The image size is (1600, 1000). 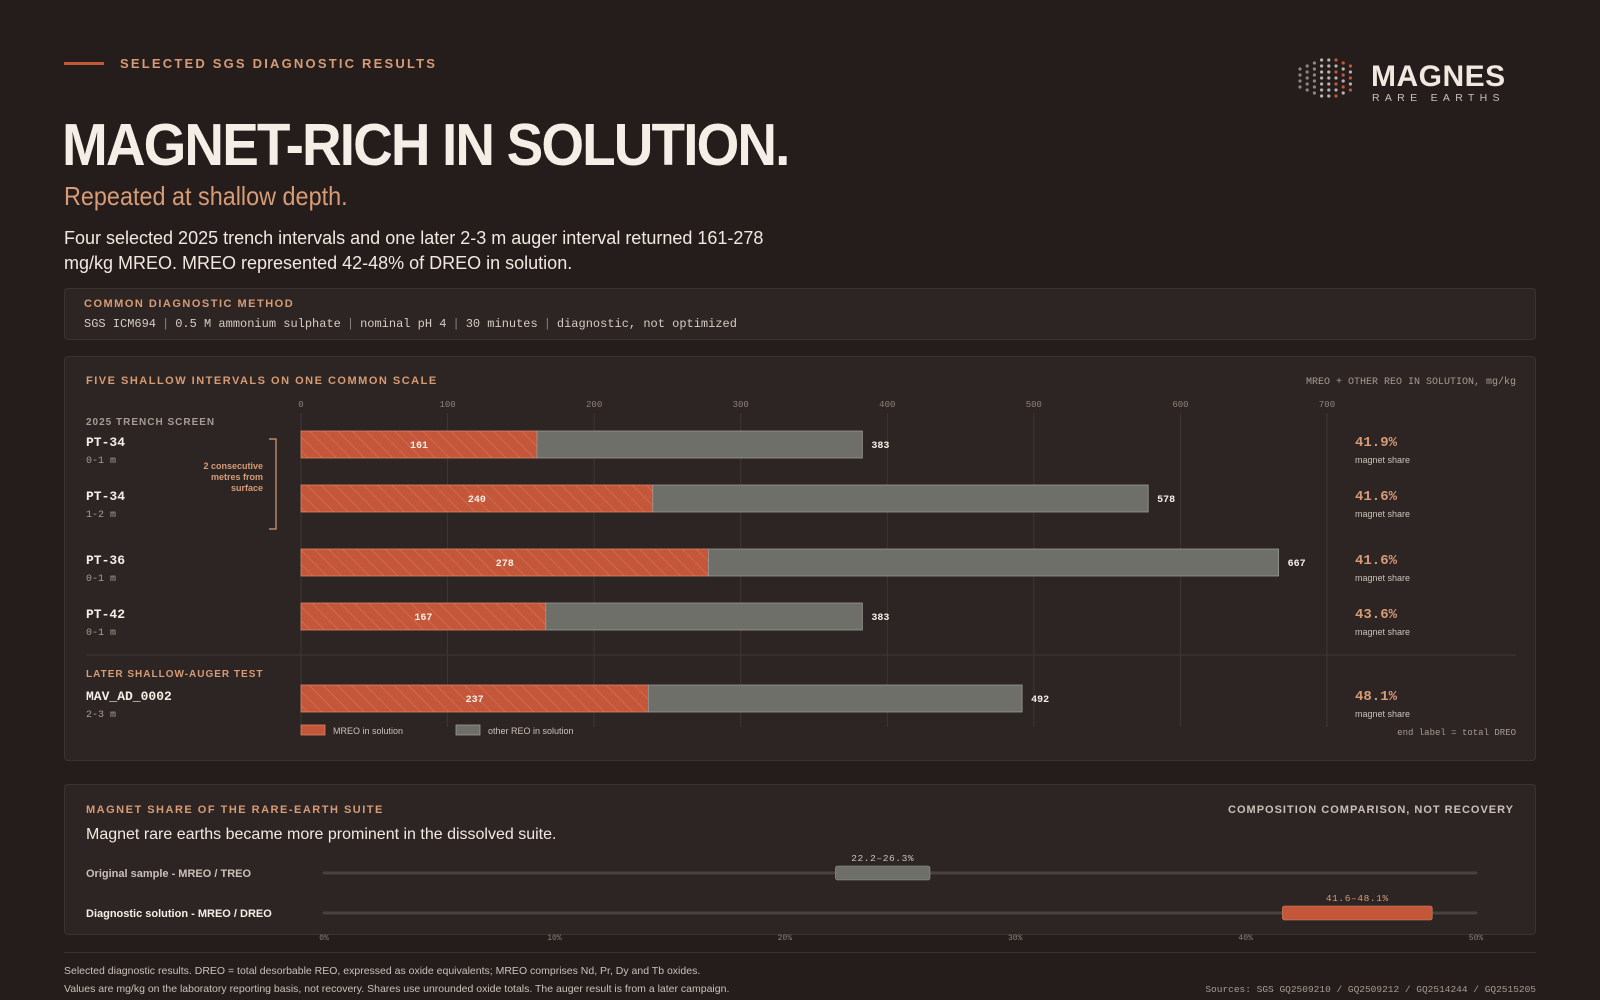 I want to click on range-tick-label: 20%, so click(x=785, y=938).